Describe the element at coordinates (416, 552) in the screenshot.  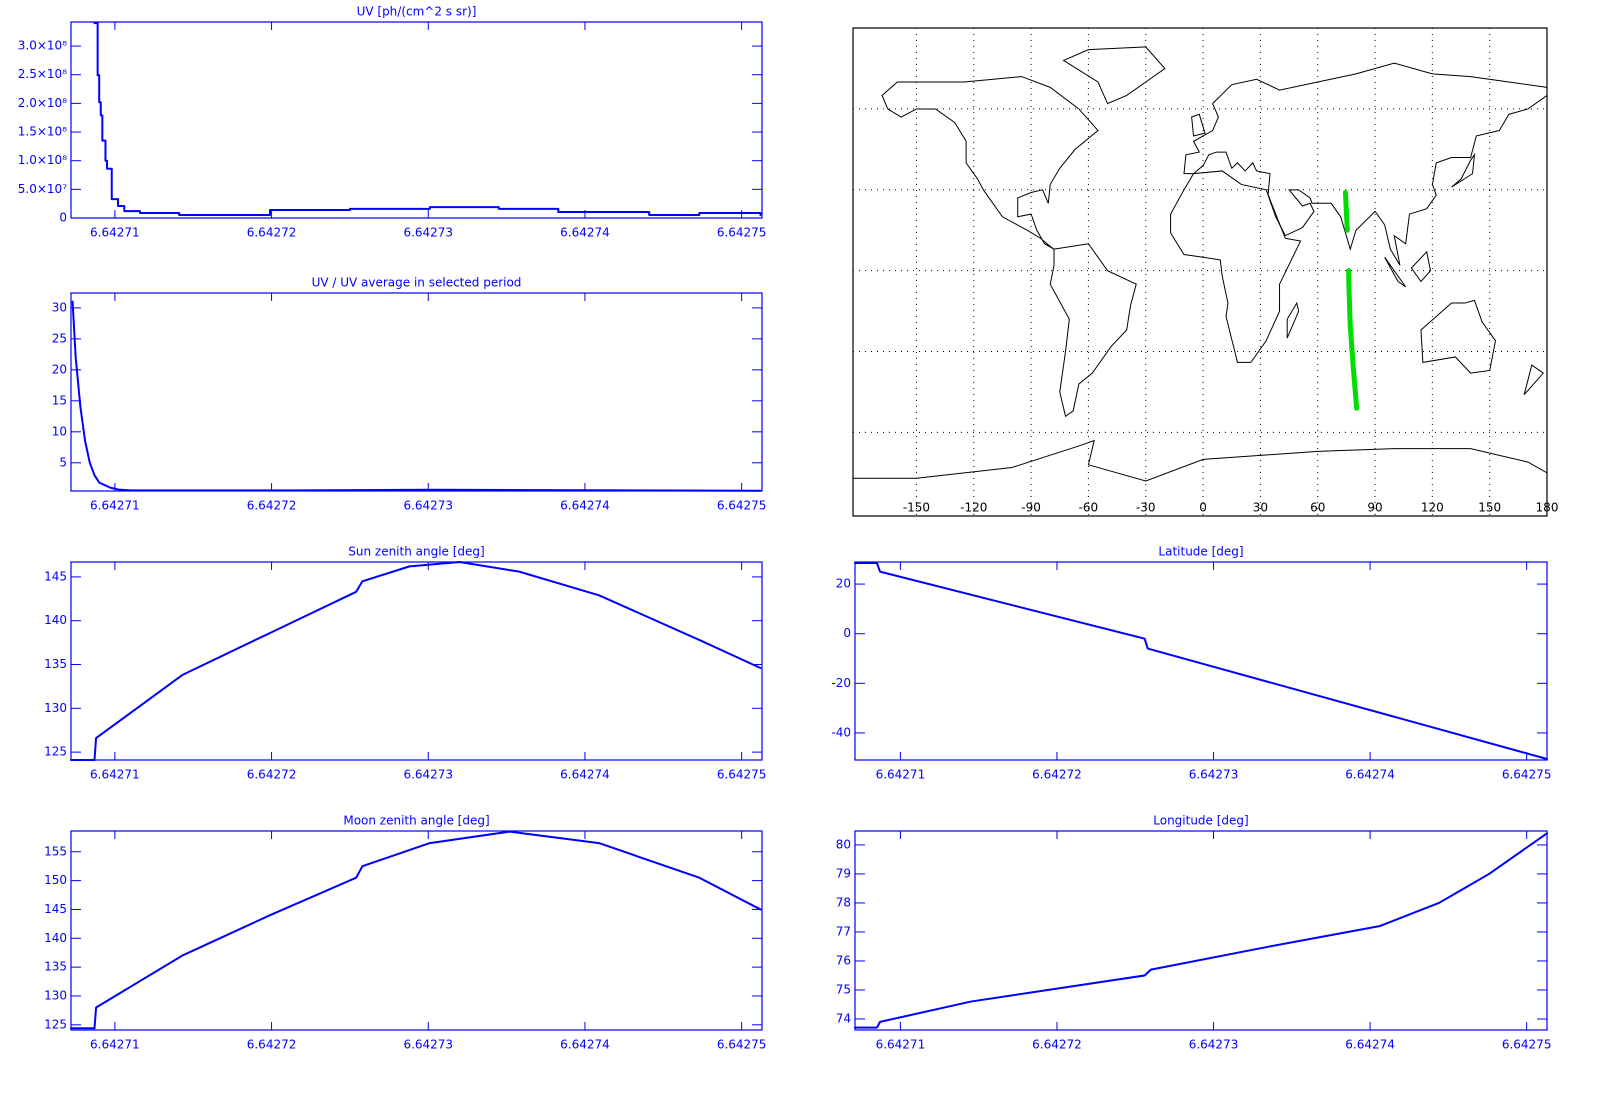
I see `chart-title: Sun zenith angle [deg]` at that location.